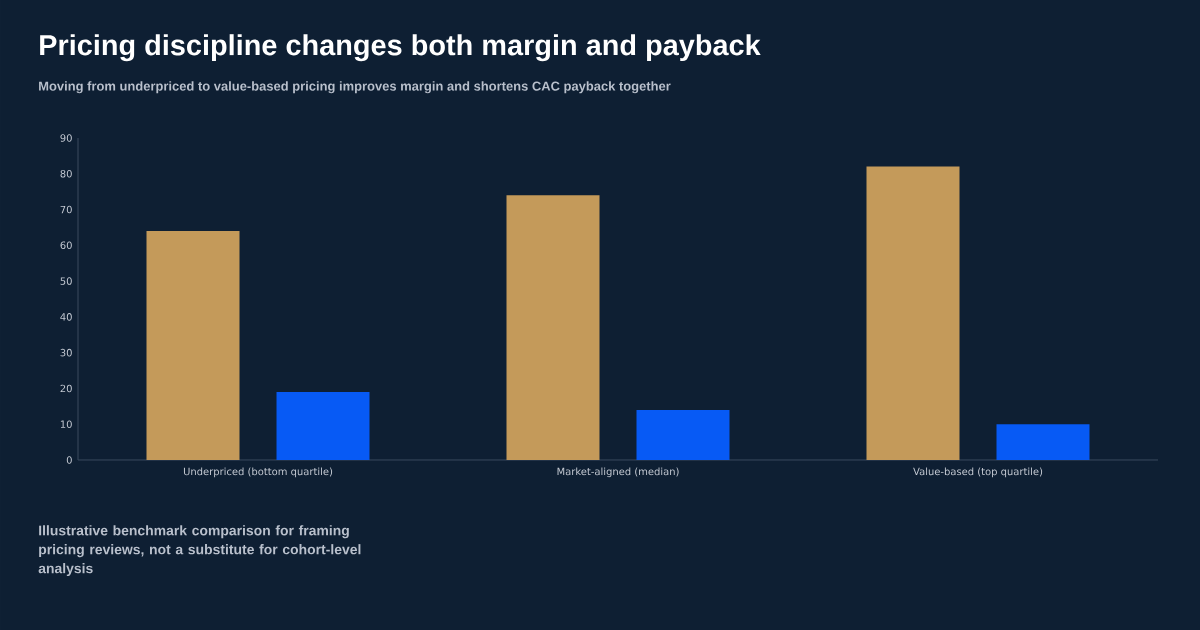  I want to click on y-tick-label: 0, so click(69, 460).